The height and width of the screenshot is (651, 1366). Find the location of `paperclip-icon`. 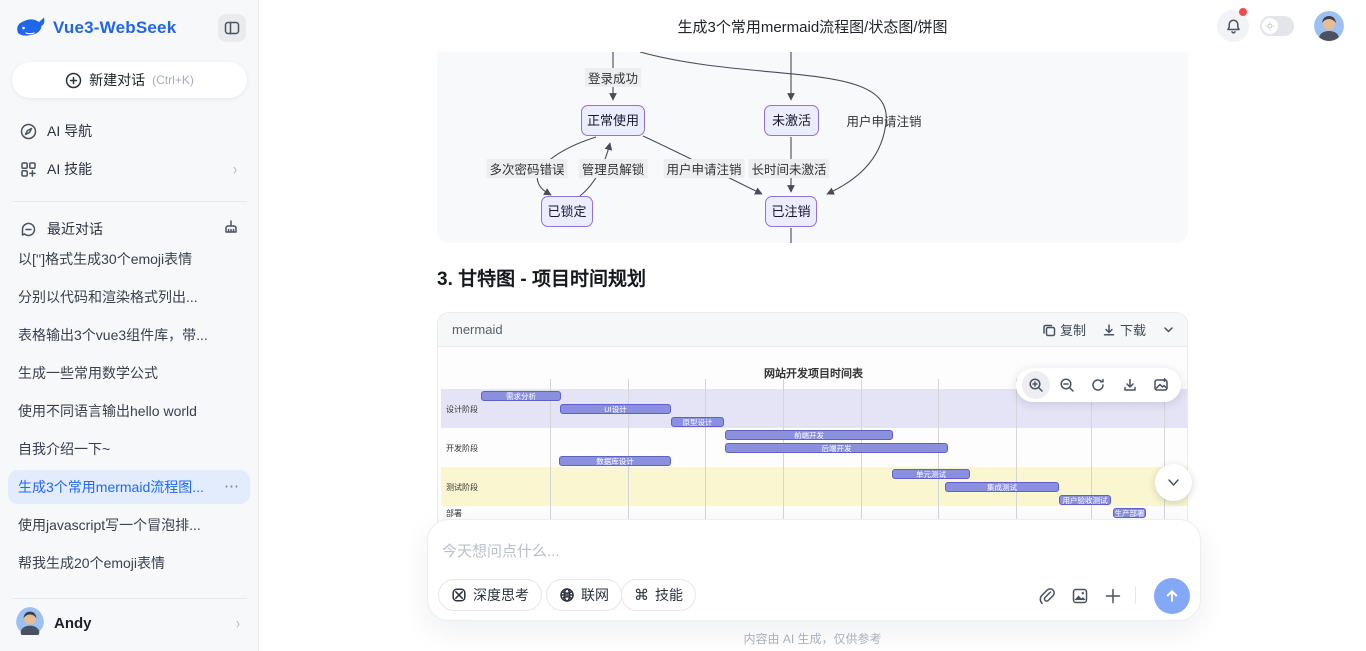

paperclip-icon is located at coordinates (1047, 596).